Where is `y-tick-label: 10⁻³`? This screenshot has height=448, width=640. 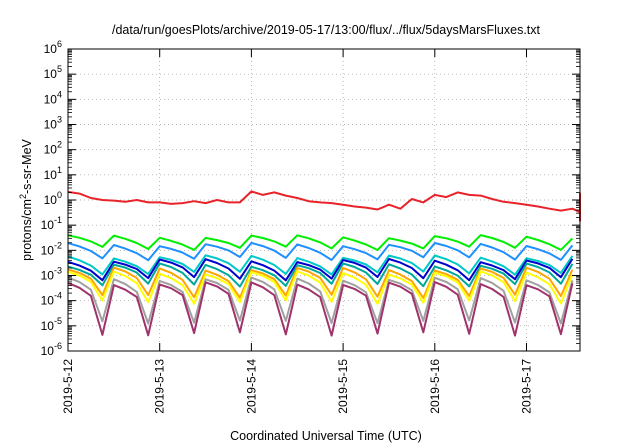
y-tick-label: 10⁻³ is located at coordinates (51, 274).